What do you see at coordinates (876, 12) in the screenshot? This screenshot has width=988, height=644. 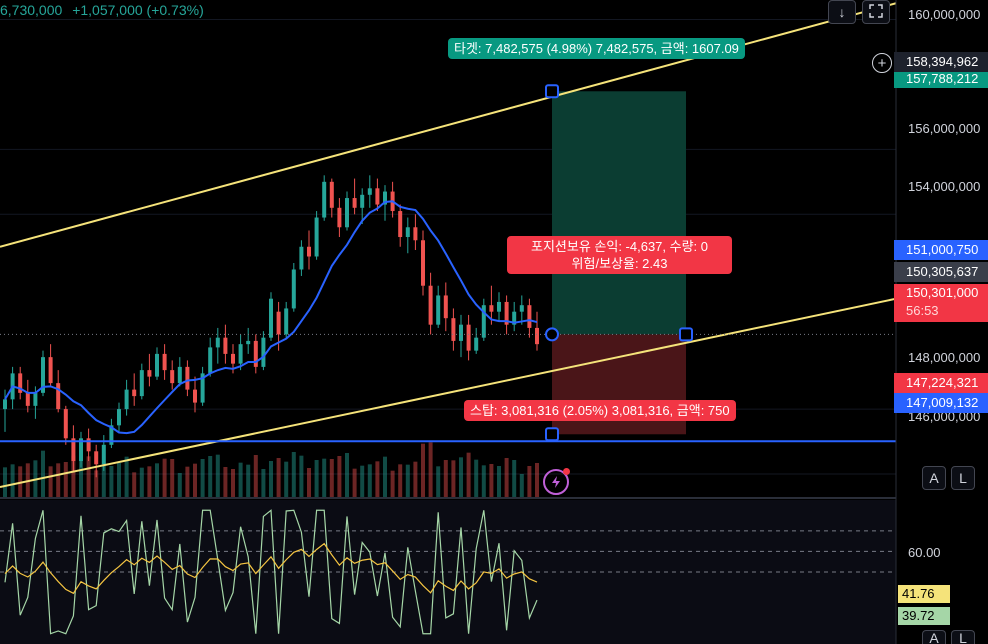 I see `fullscreen-button` at bounding box center [876, 12].